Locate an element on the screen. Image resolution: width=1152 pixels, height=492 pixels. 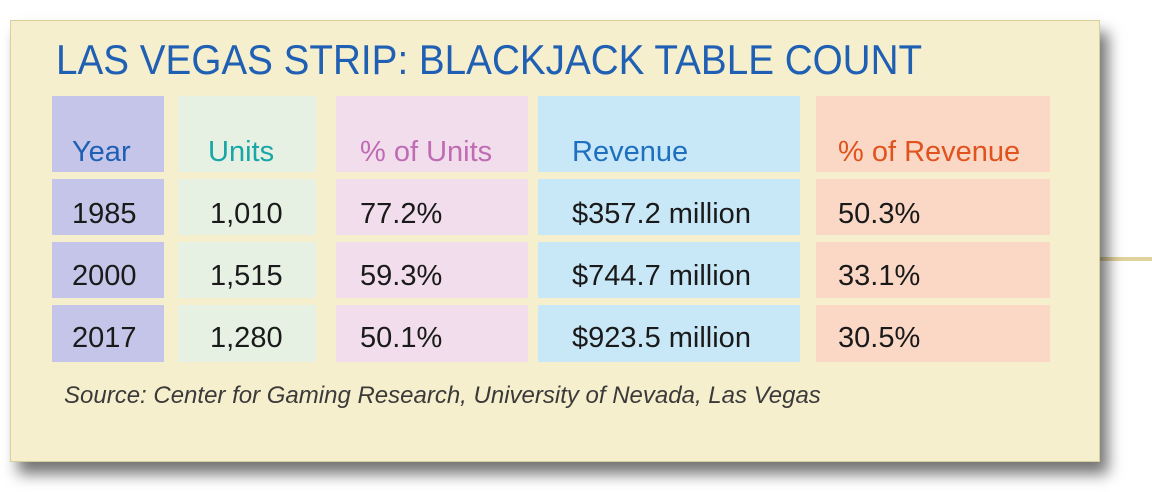
year-column-background is located at coordinates (108, 229).